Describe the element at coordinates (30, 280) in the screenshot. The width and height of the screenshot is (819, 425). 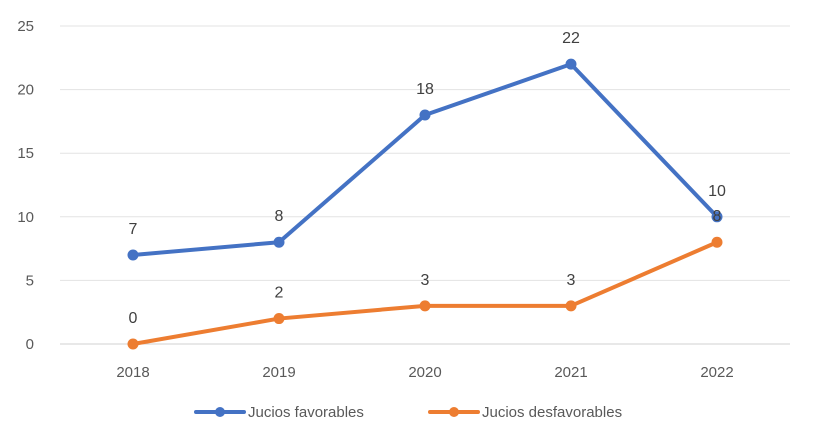
I see `y-tick-label: 5` at that location.